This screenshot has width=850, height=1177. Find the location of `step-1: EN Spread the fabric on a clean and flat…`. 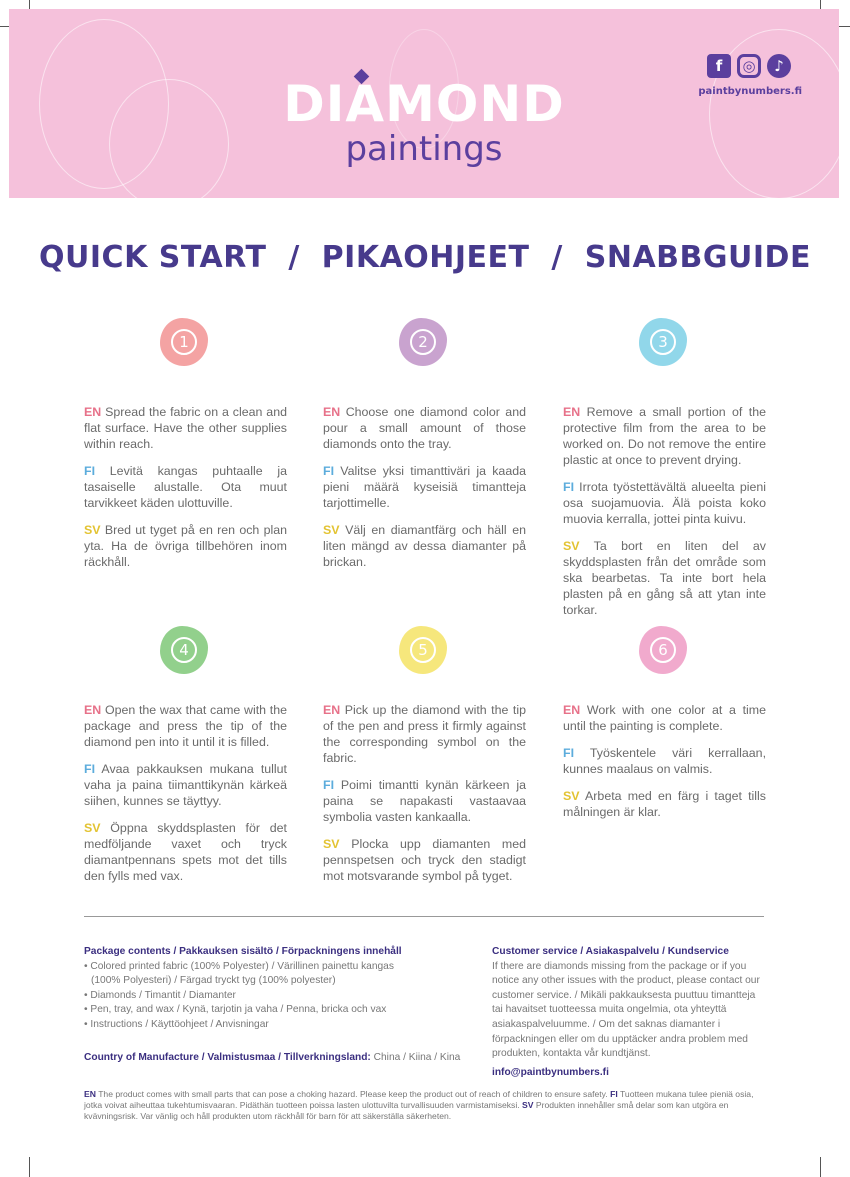

step-1: EN Spread the fabric on a clean and flat… is located at coordinates (185, 492).